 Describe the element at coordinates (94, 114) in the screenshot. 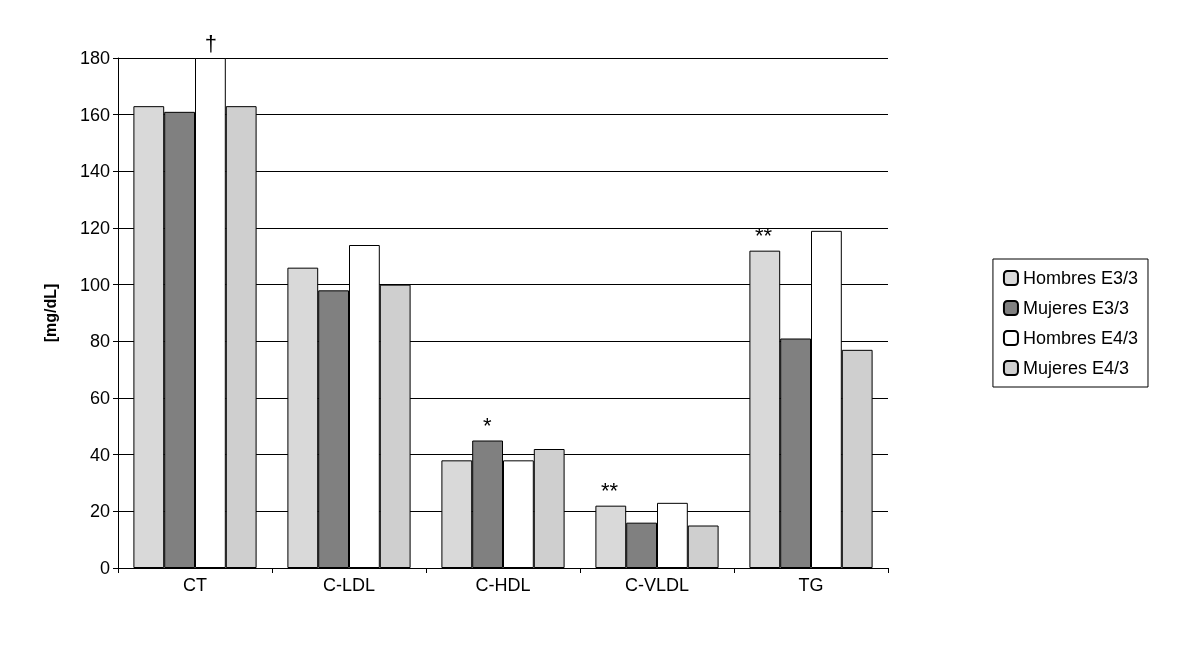

I see `y-tick-label: 160` at that location.